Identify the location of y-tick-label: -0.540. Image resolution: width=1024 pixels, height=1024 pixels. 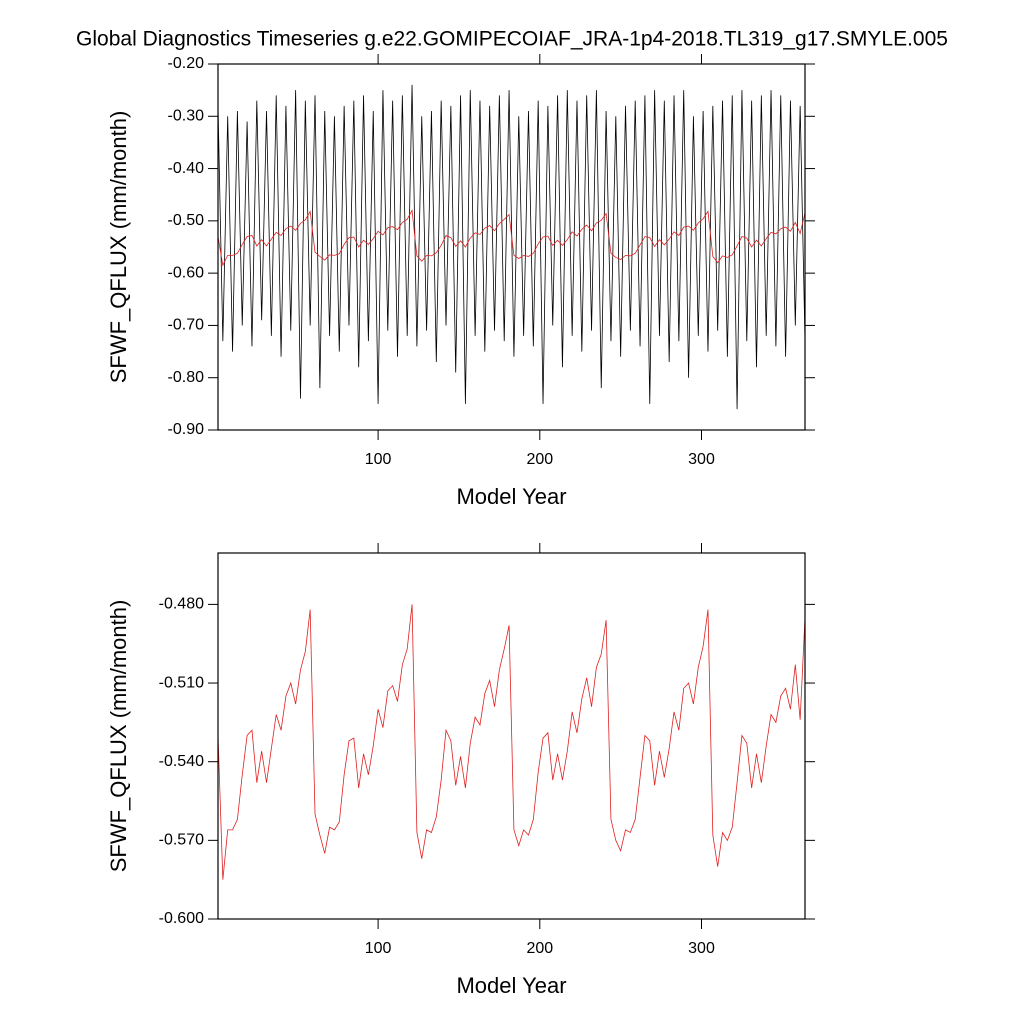
(181, 761).